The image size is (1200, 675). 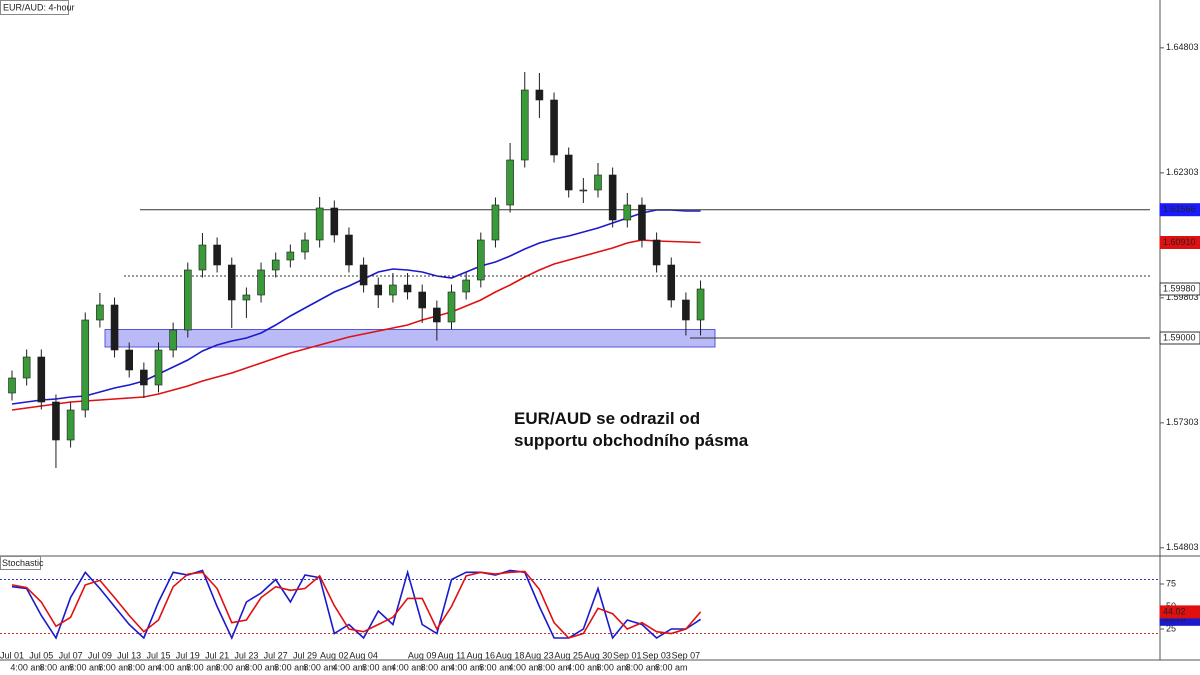 I want to click on x-tick-label: Aug 11, so click(x=452, y=655).